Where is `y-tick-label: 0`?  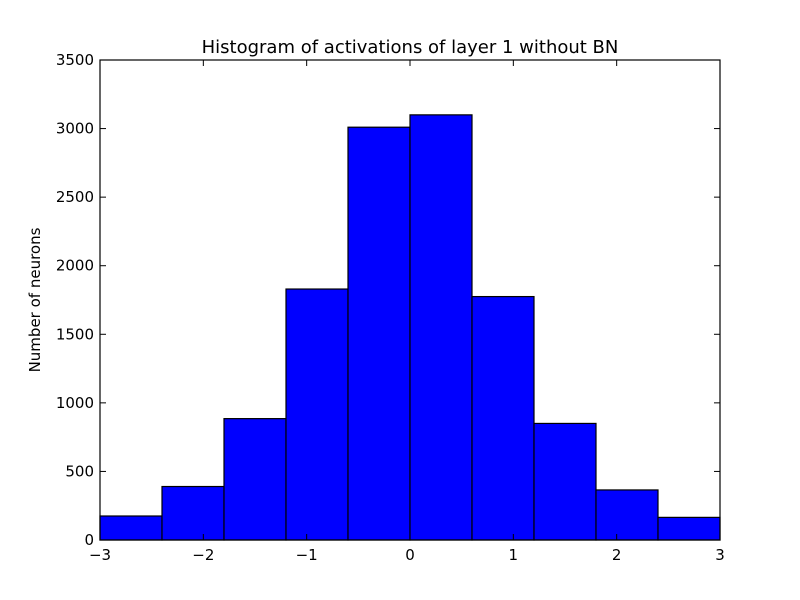
y-tick-label: 0 is located at coordinates (89, 540).